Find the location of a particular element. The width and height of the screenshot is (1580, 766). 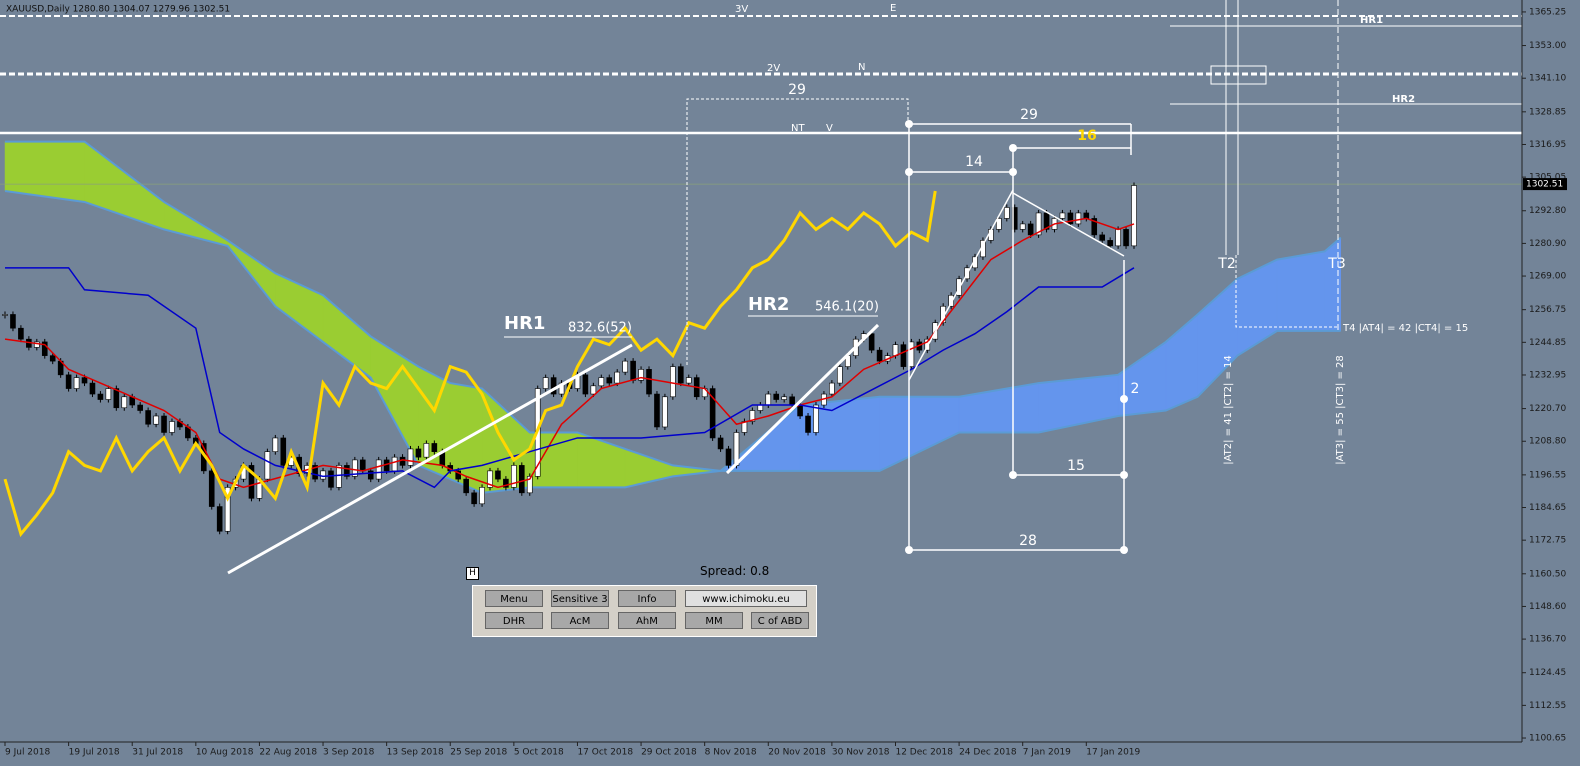

level-label: E is located at coordinates (893, 8).